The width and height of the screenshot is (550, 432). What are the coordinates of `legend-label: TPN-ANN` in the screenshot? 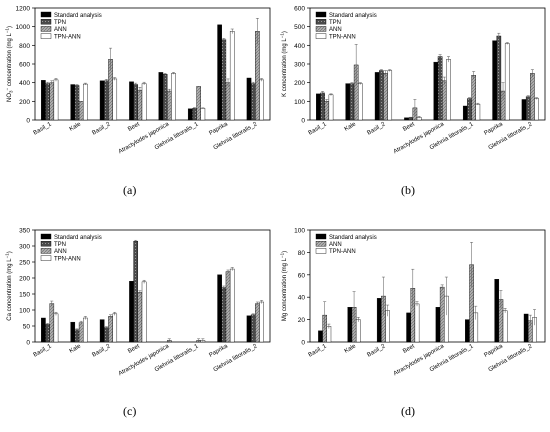 It's located at (67, 37).